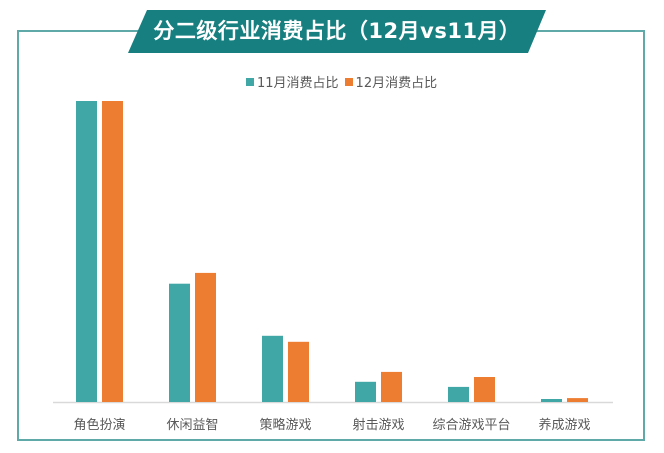  Describe the element at coordinates (250, 81) in the screenshot. I see `legend-swatch-teal` at that location.